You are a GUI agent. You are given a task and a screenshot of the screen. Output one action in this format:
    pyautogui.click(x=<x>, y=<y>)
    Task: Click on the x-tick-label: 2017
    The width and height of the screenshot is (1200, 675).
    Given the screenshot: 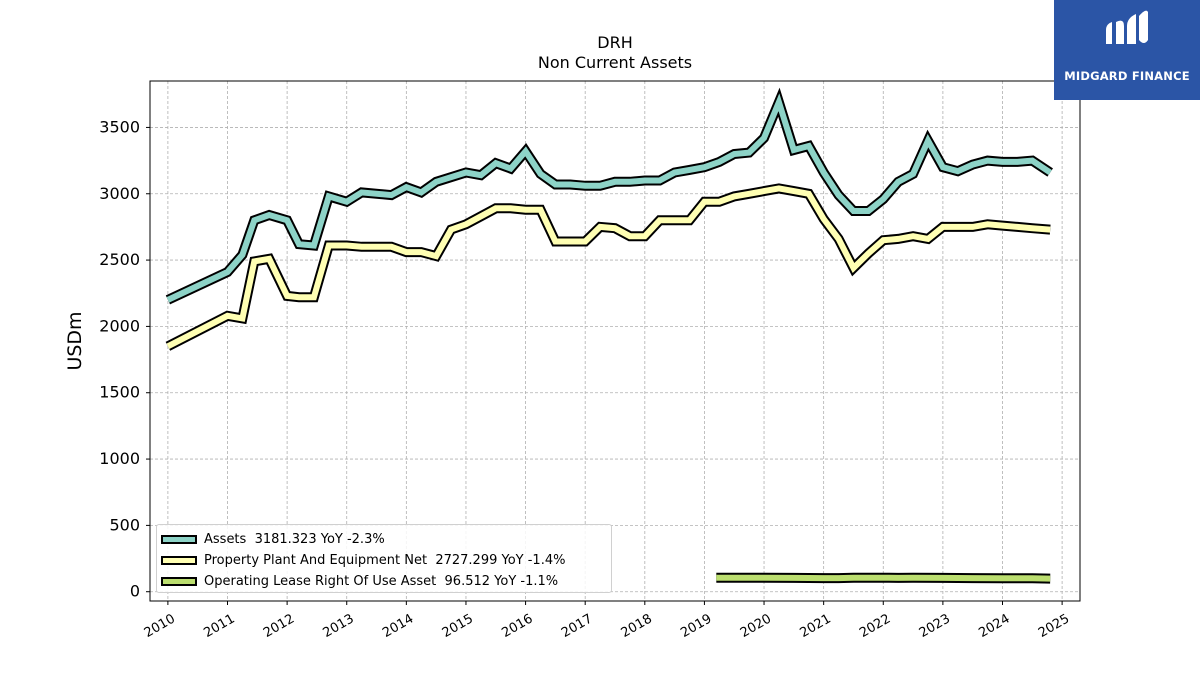 What is the action you would take?
    pyautogui.click(x=577, y=626)
    